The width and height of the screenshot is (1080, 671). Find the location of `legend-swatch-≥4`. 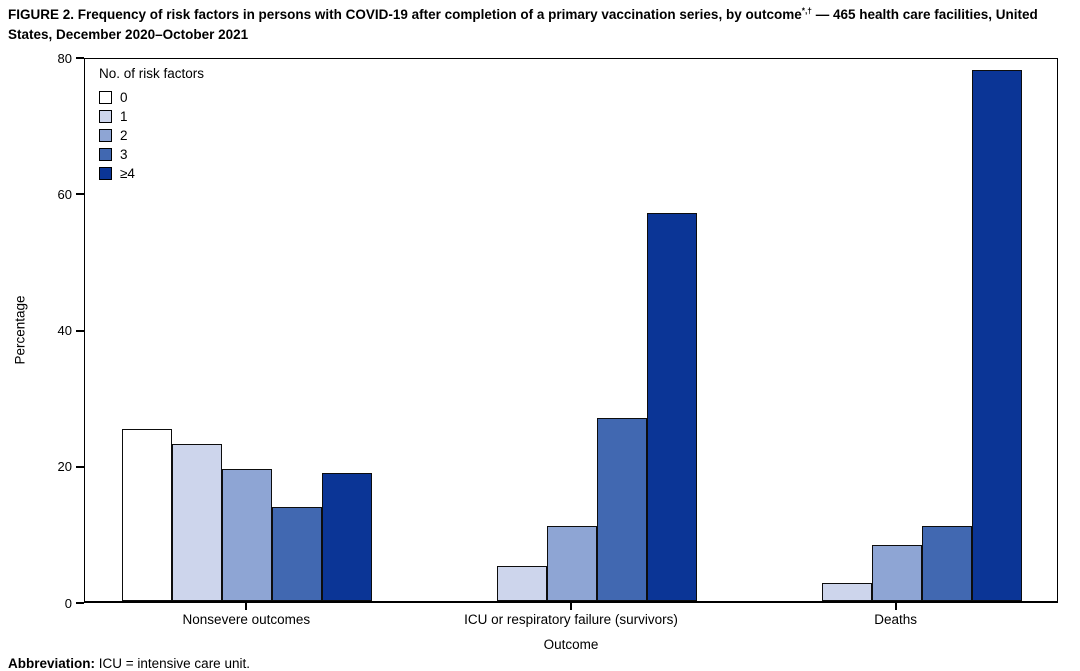

legend-swatch-≥4 is located at coordinates (105, 173).